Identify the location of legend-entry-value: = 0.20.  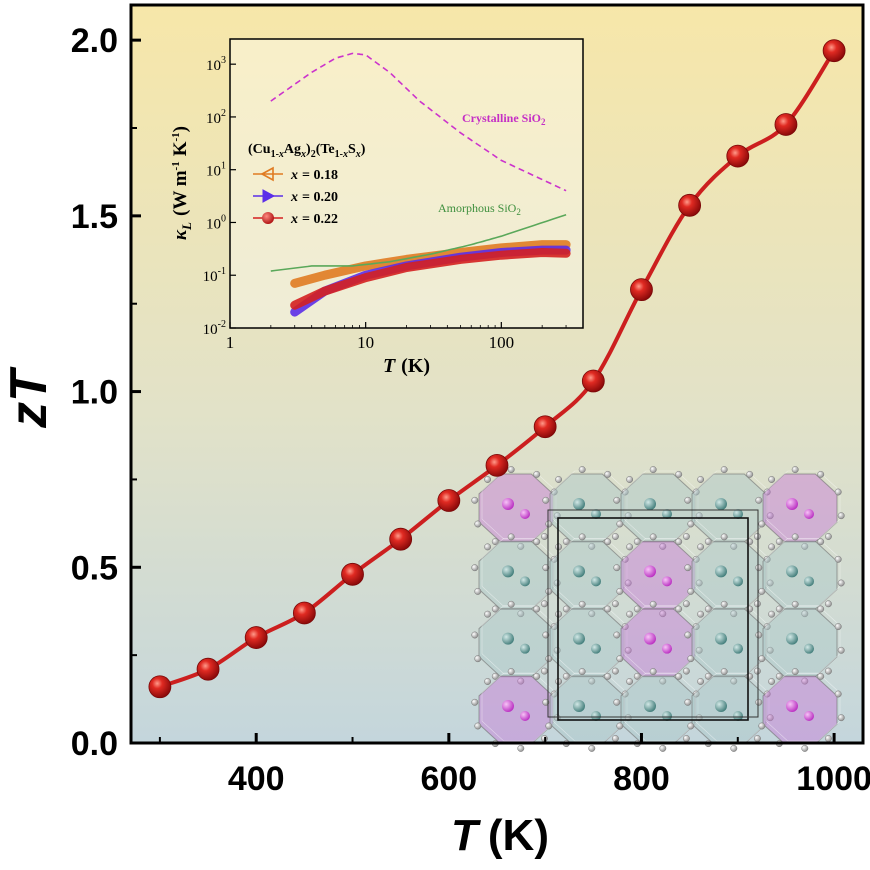
(320, 197).